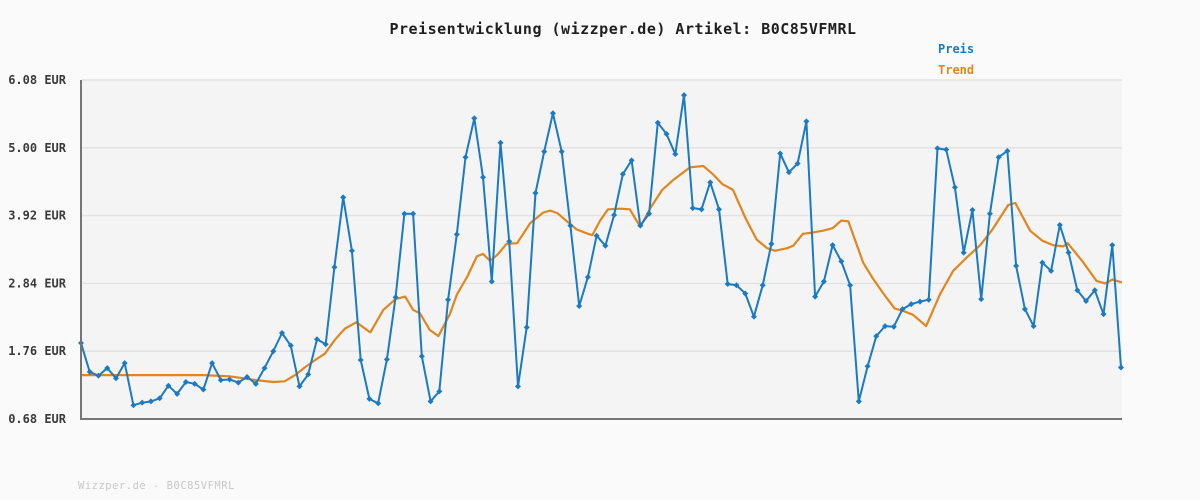  What do you see at coordinates (956, 60) in the screenshot?
I see `chart-legend: Preis Trend` at bounding box center [956, 60].